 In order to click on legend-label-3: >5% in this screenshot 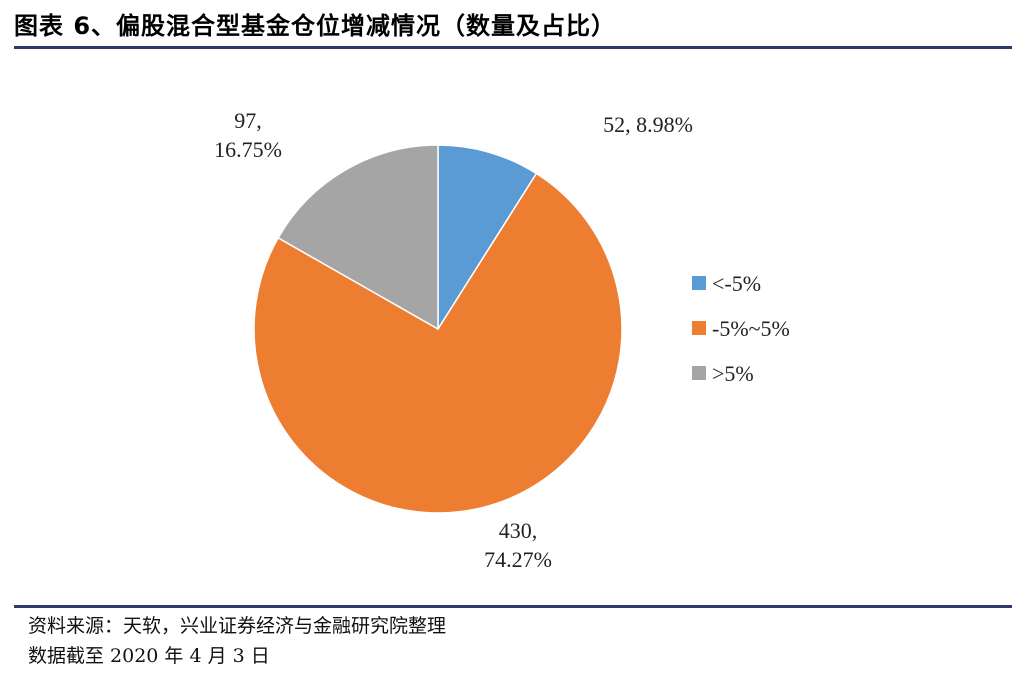, I will do `click(733, 373)`.